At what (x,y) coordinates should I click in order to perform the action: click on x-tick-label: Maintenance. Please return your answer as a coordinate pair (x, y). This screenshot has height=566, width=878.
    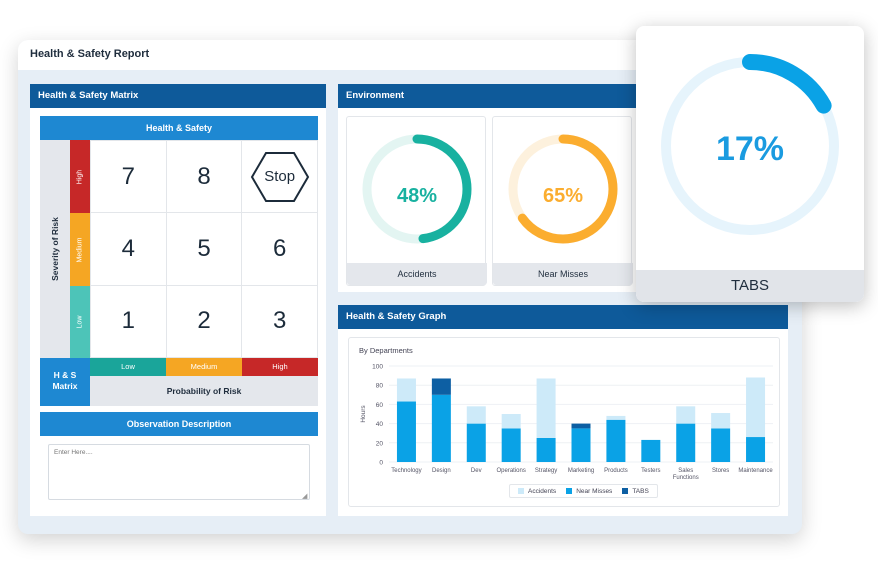
    Looking at the image, I should click on (755, 471).